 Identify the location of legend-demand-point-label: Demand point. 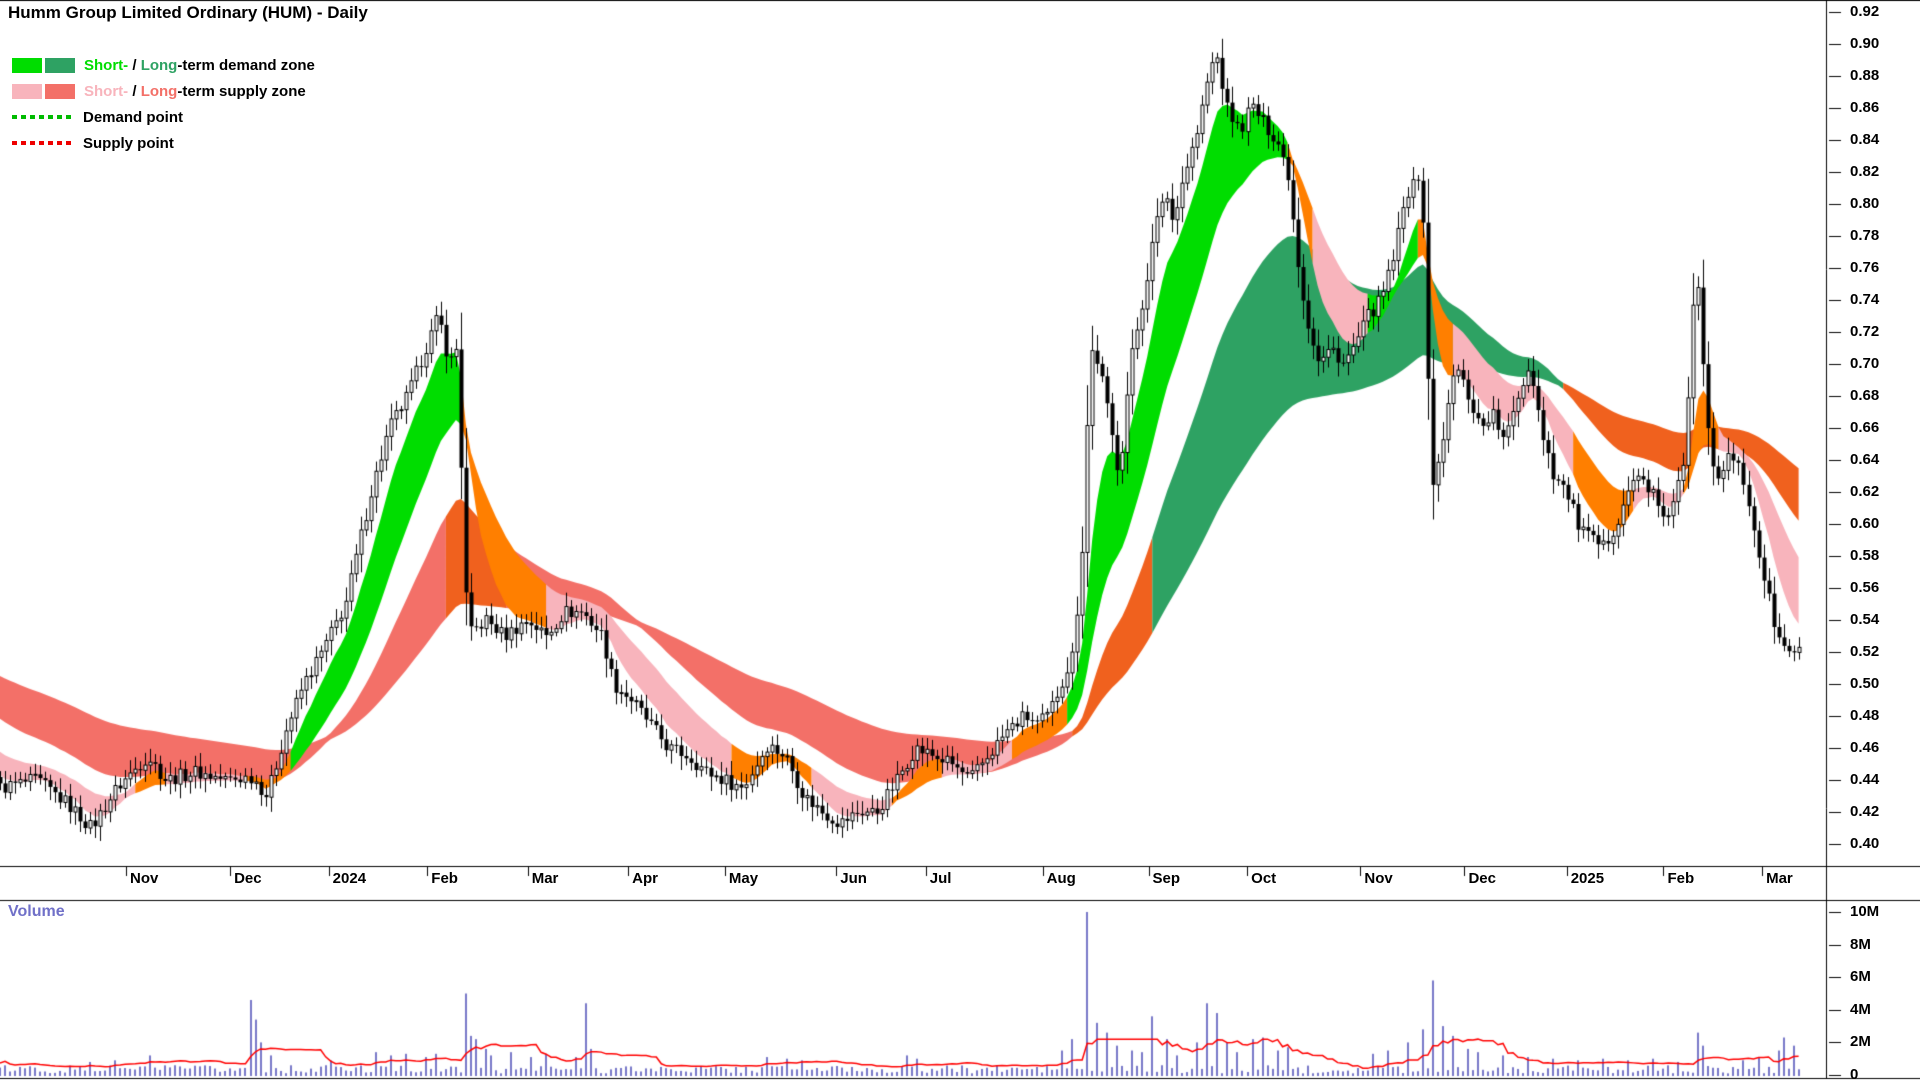
(133, 117).